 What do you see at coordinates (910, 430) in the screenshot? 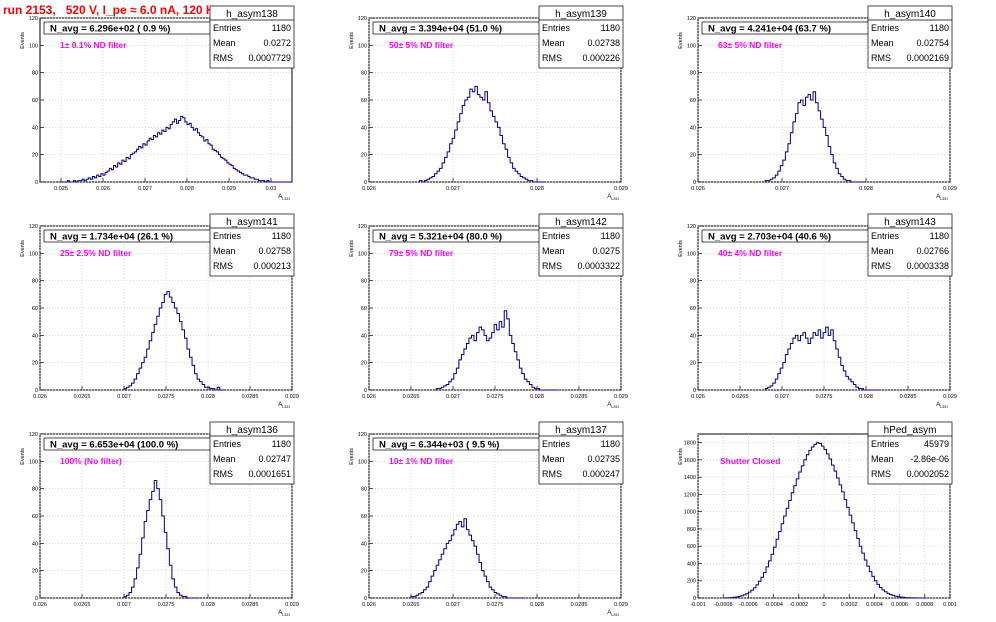
I see `histogram-name: hPed_asym` at bounding box center [910, 430].